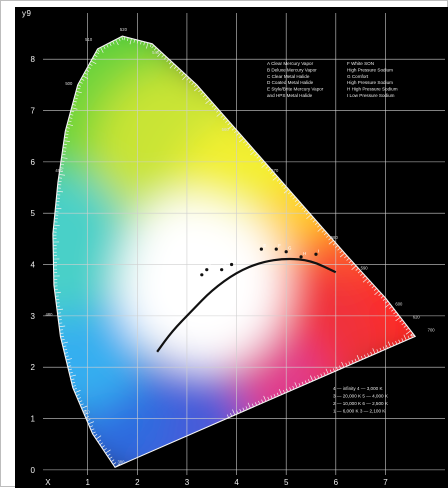 This screenshot has width=448, height=488. What do you see at coordinates (33, 213) in the screenshot?
I see `y-tick-label: 5` at bounding box center [33, 213].